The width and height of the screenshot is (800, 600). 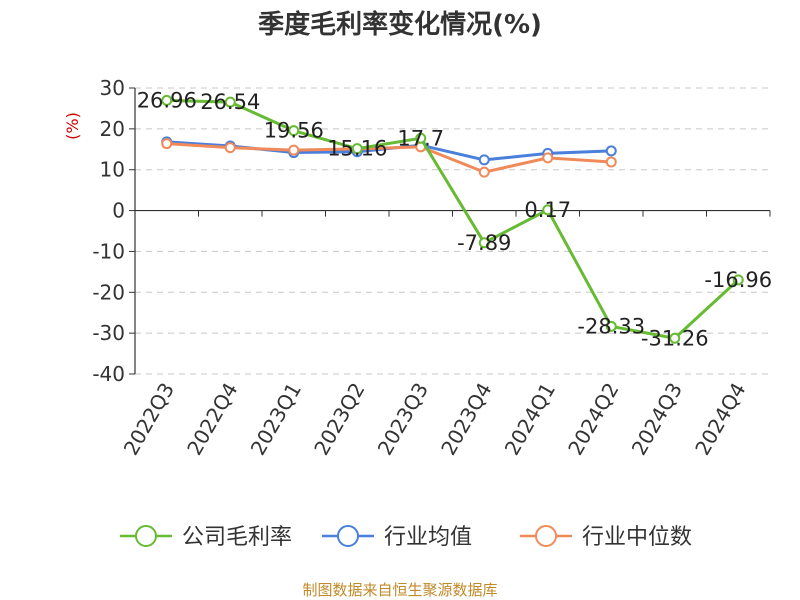 What do you see at coordinates (637, 537) in the screenshot?
I see `legend-label: 行业中位数` at bounding box center [637, 537].